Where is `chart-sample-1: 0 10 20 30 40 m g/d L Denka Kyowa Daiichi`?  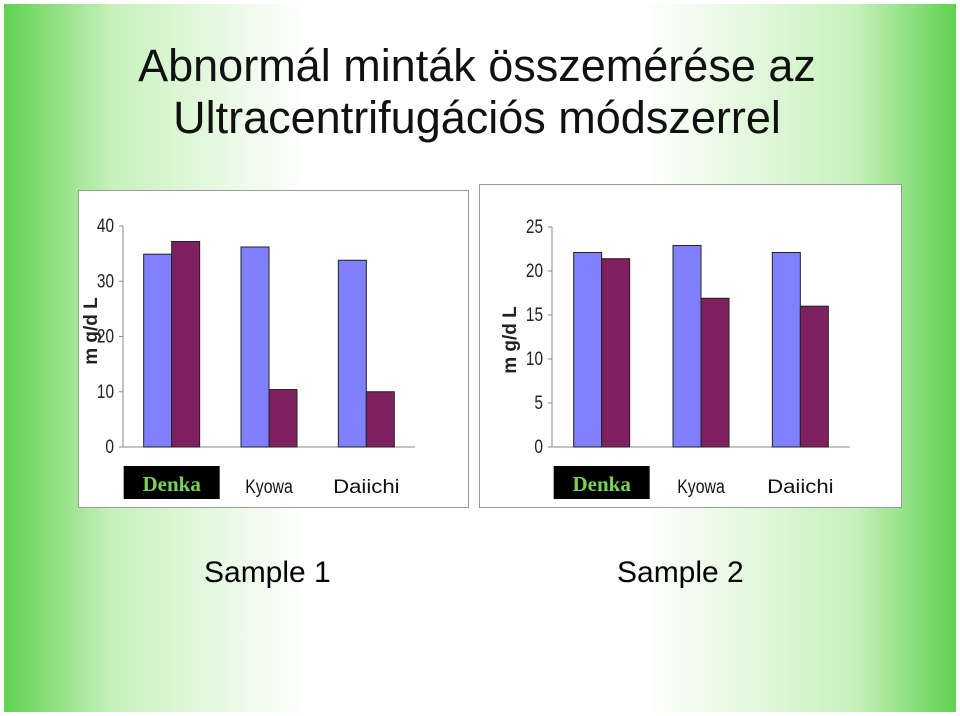 chart-sample-1: 0 10 20 30 40 m g/d L Denka Kyowa Daiichi is located at coordinates (248, 357).